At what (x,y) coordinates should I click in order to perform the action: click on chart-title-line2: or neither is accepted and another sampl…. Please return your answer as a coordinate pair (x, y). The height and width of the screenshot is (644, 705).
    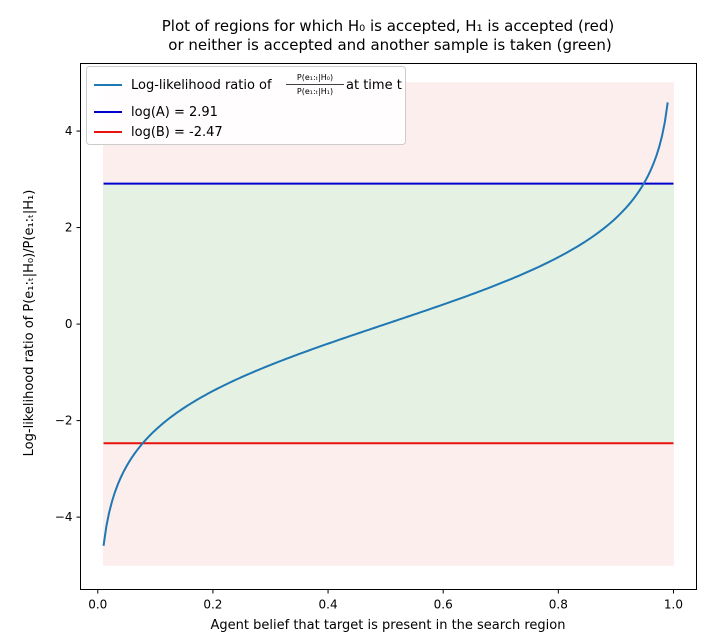
    Looking at the image, I should click on (389, 45).